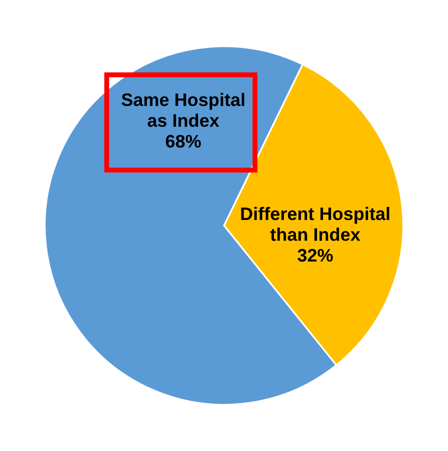 Image resolution: width=448 pixels, height=451 pixels. I want to click on slice-label: Different Hospital than Index, so click(315, 223).